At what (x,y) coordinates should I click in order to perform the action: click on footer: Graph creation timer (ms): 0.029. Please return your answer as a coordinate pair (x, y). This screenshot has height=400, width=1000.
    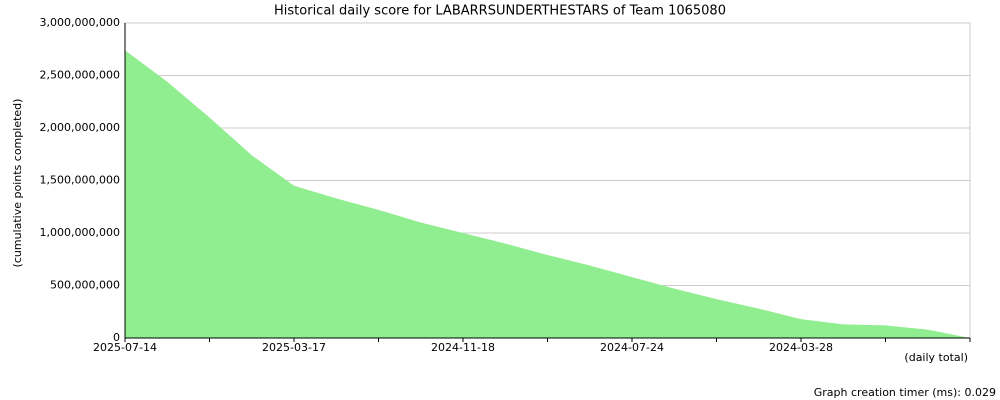
    Looking at the image, I should click on (905, 392).